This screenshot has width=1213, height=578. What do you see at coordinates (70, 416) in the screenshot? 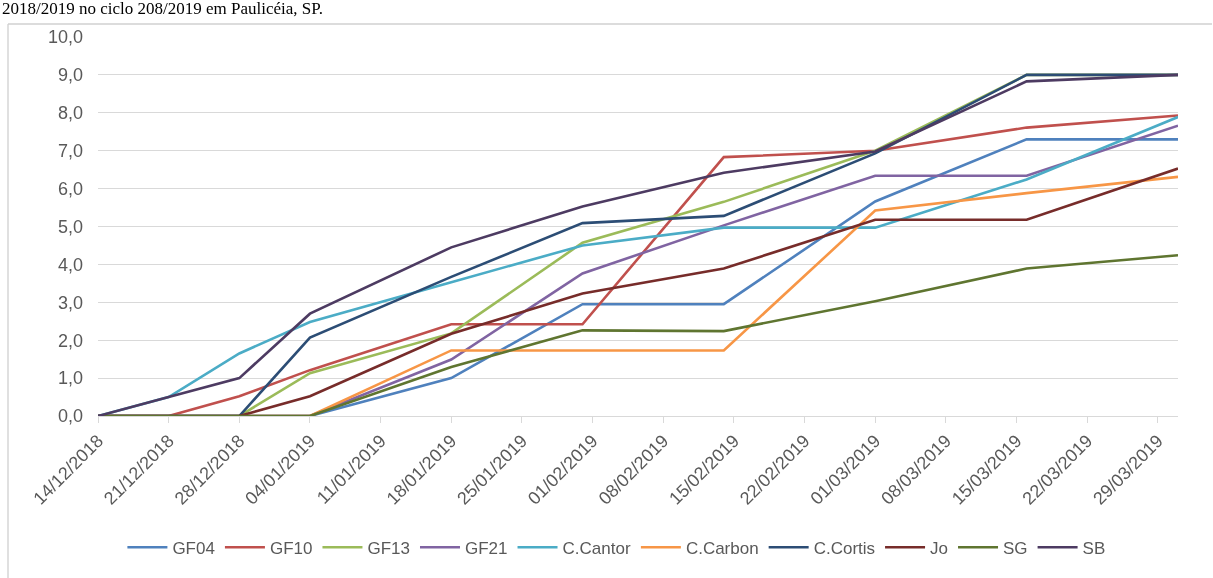
I see `y-tick-label: 0,0` at bounding box center [70, 416].